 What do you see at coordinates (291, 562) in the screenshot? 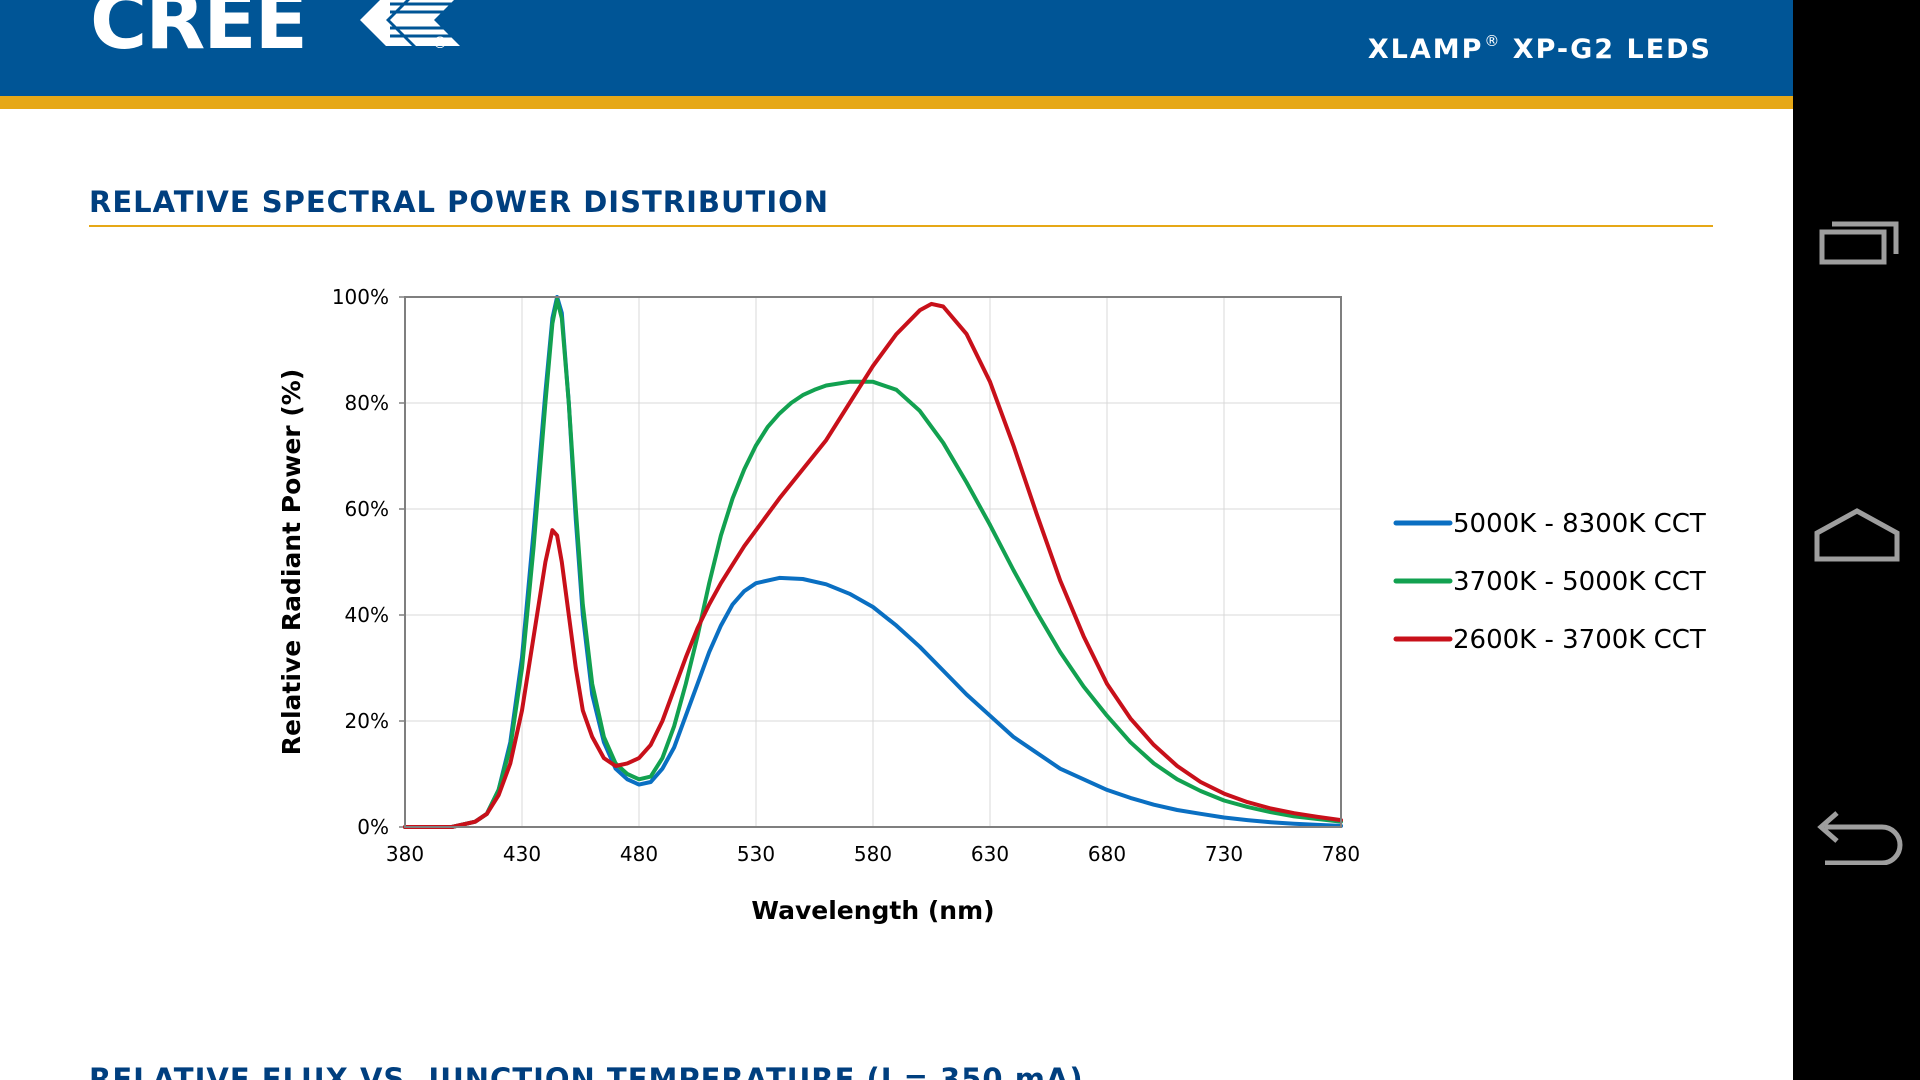
I see `y-axis-title: Relative Radiant Power (%)` at bounding box center [291, 562].